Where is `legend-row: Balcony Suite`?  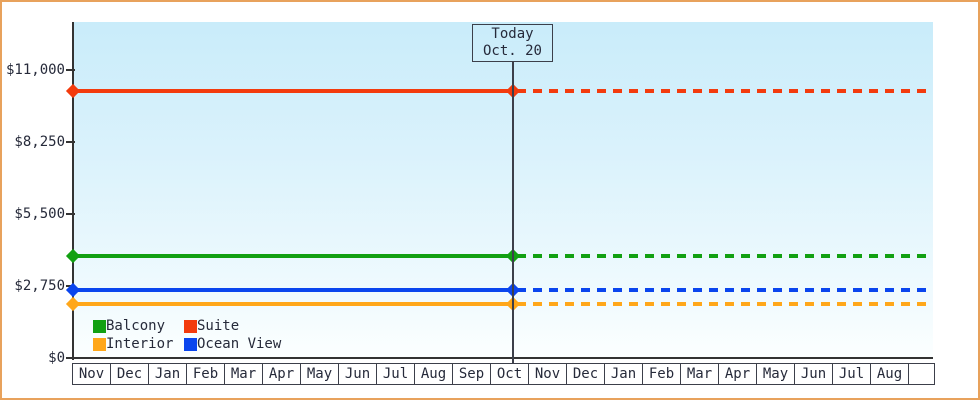
legend-row: Balcony Suite is located at coordinates (223, 326).